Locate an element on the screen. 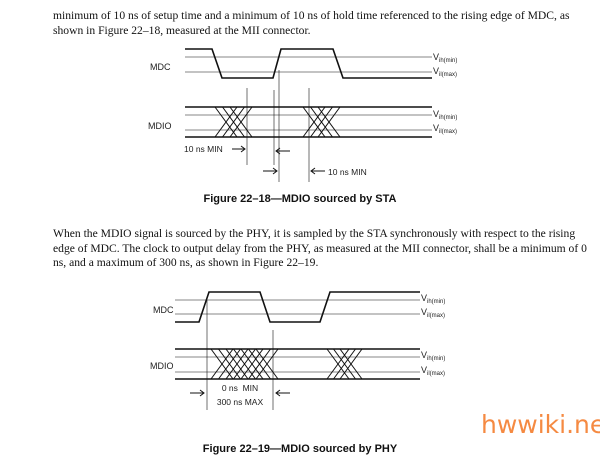 The image size is (600, 476). figure-22-19-caption: Figure 22–19—MDIO sourced by PHY is located at coordinates (300, 449).